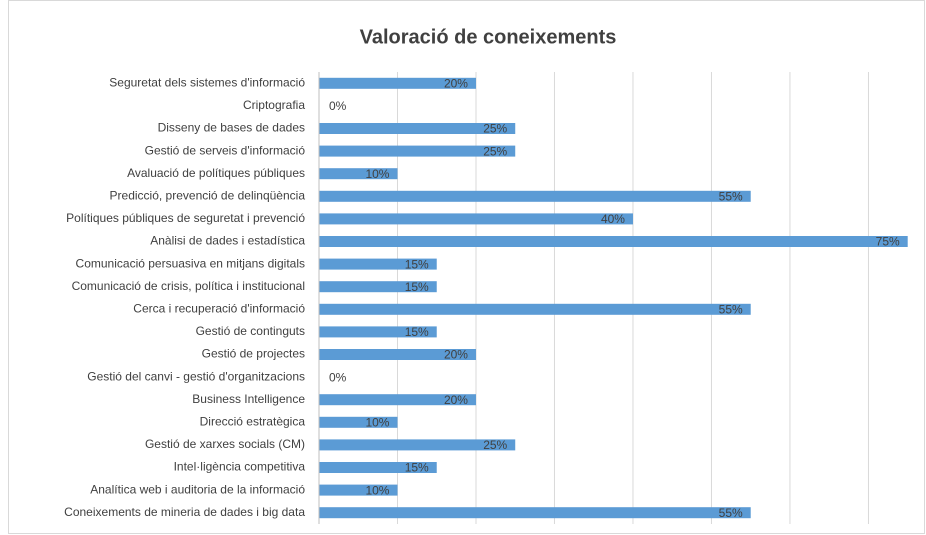 The width and height of the screenshot is (926, 535). Describe the element at coordinates (274, 105) in the screenshot. I see `y-tick-label: Criptografia` at that location.